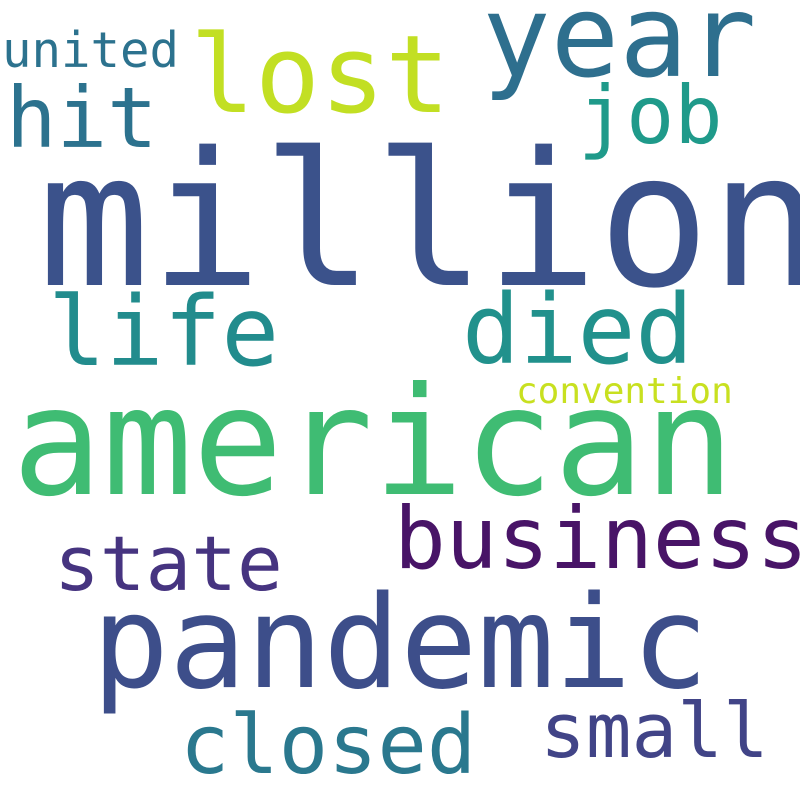  What do you see at coordinates (164, 332) in the screenshot?
I see `word-life: life` at bounding box center [164, 332].